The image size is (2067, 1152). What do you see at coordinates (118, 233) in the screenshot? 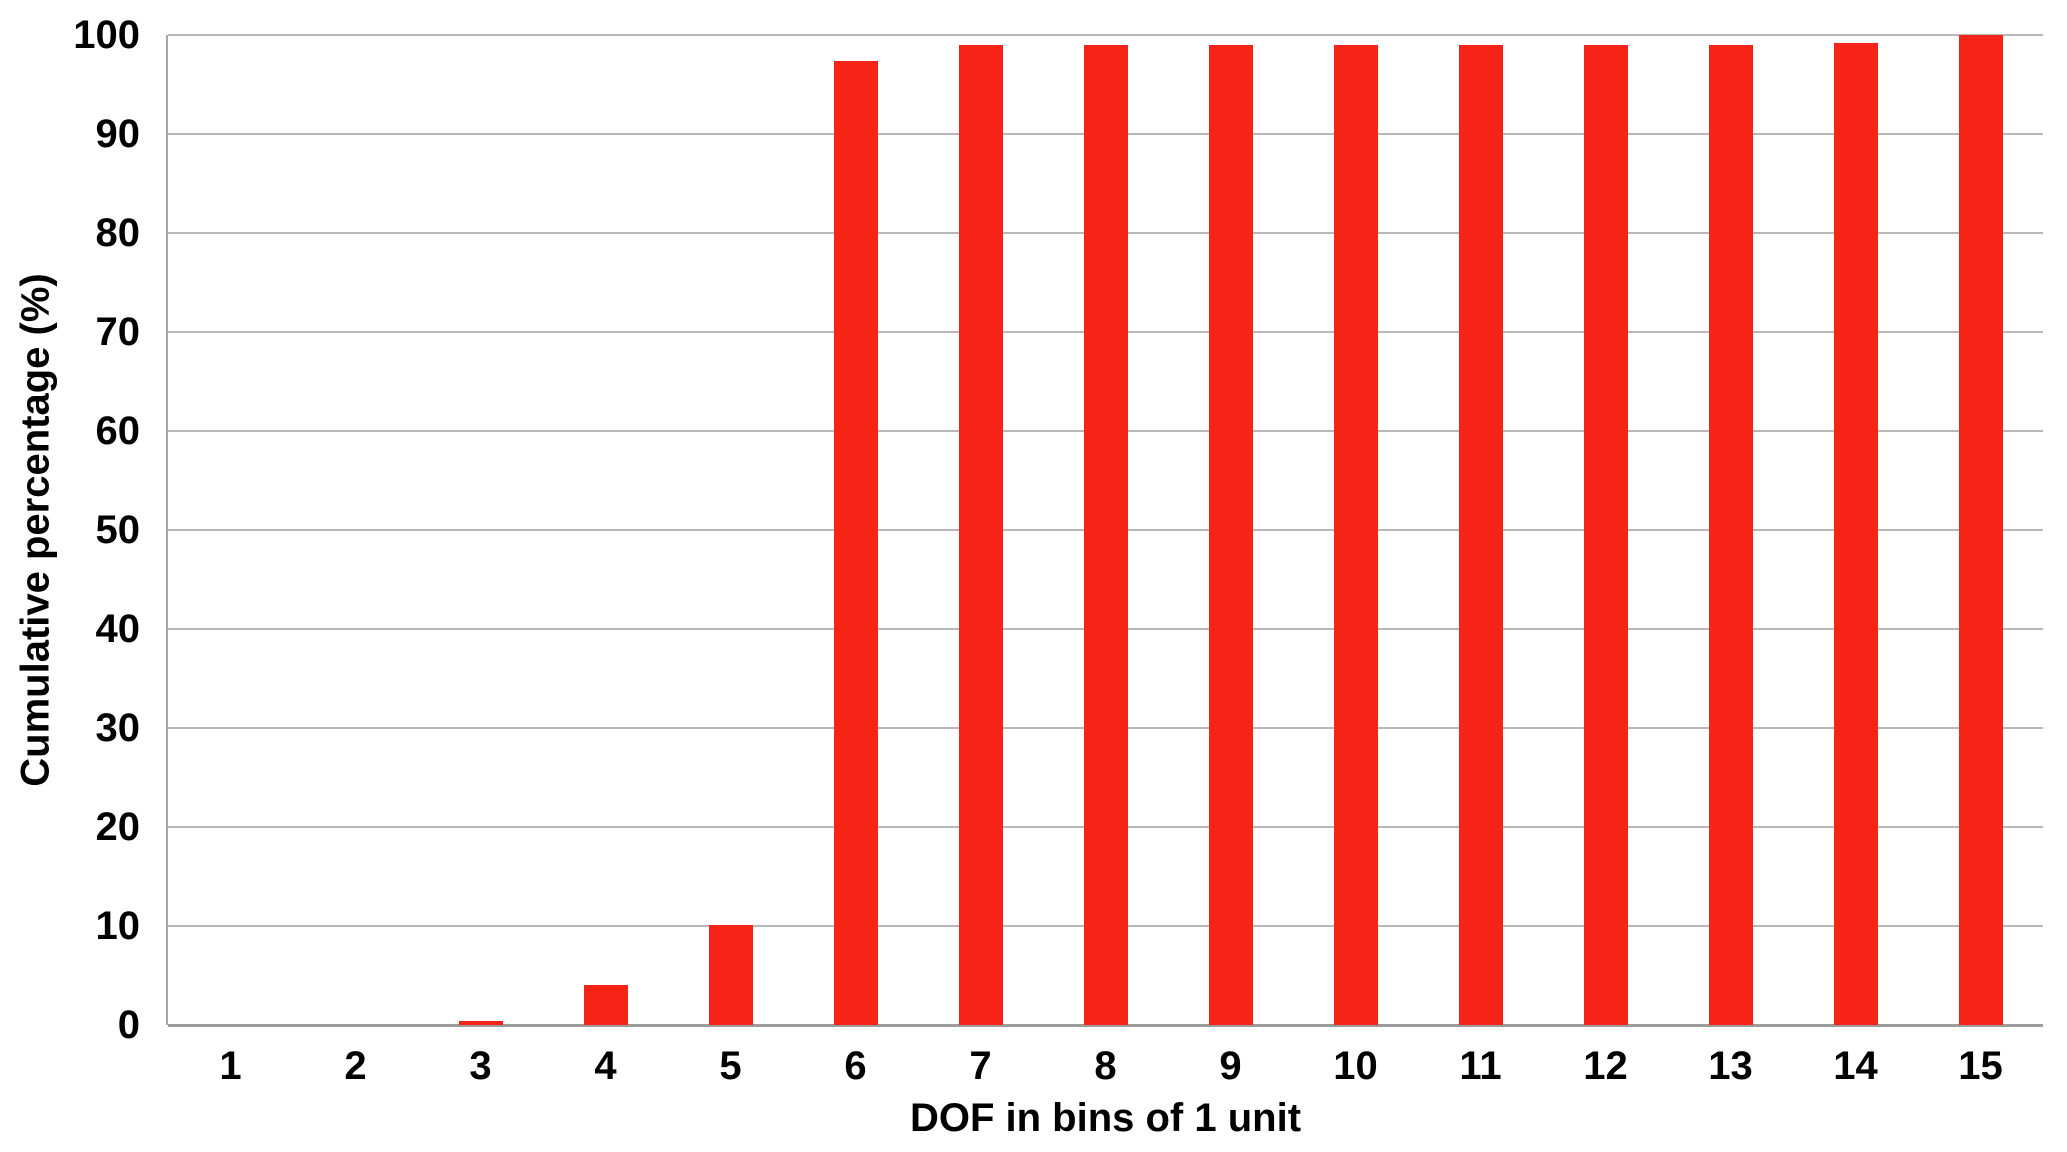
I see `y-tick-label-80: 80` at bounding box center [118, 233].